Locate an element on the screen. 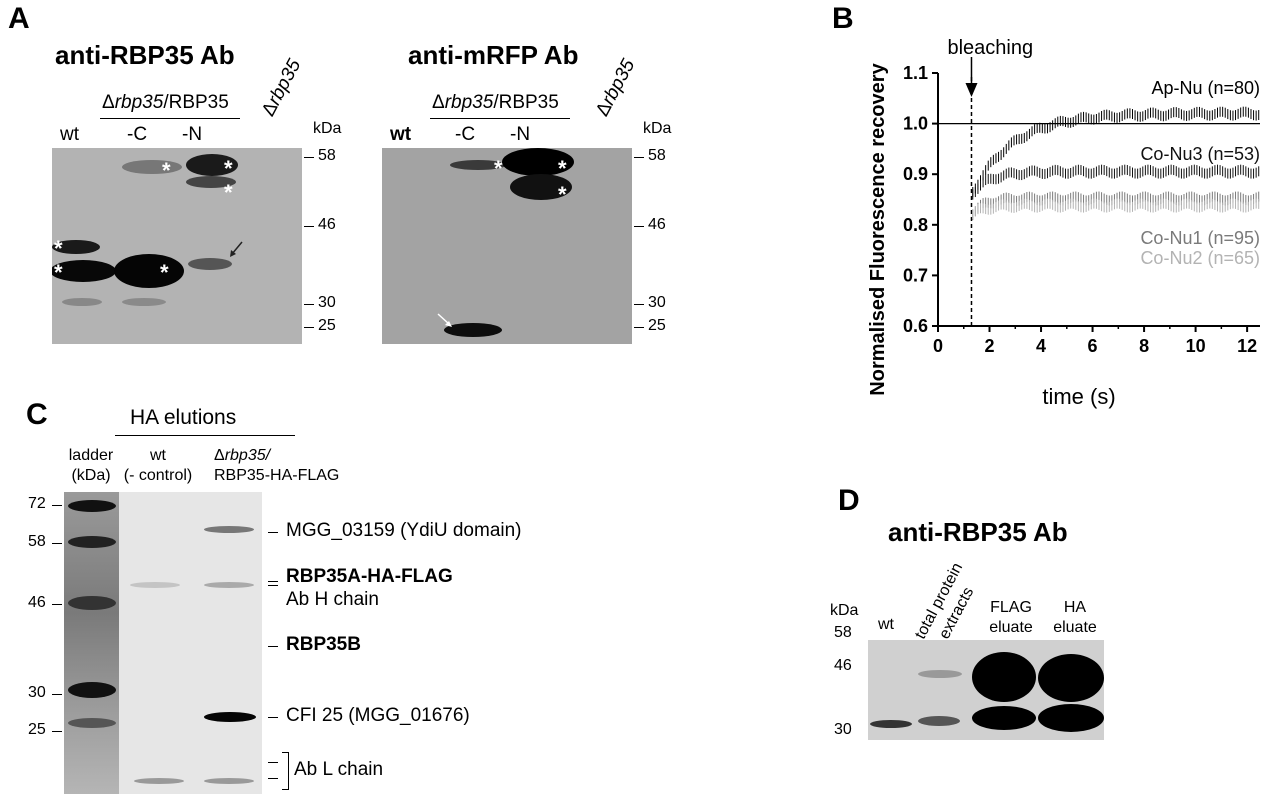 The width and height of the screenshot is (1270, 800). series-label: Co-Nu3 (n=53) is located at coordinates (1200, 154).